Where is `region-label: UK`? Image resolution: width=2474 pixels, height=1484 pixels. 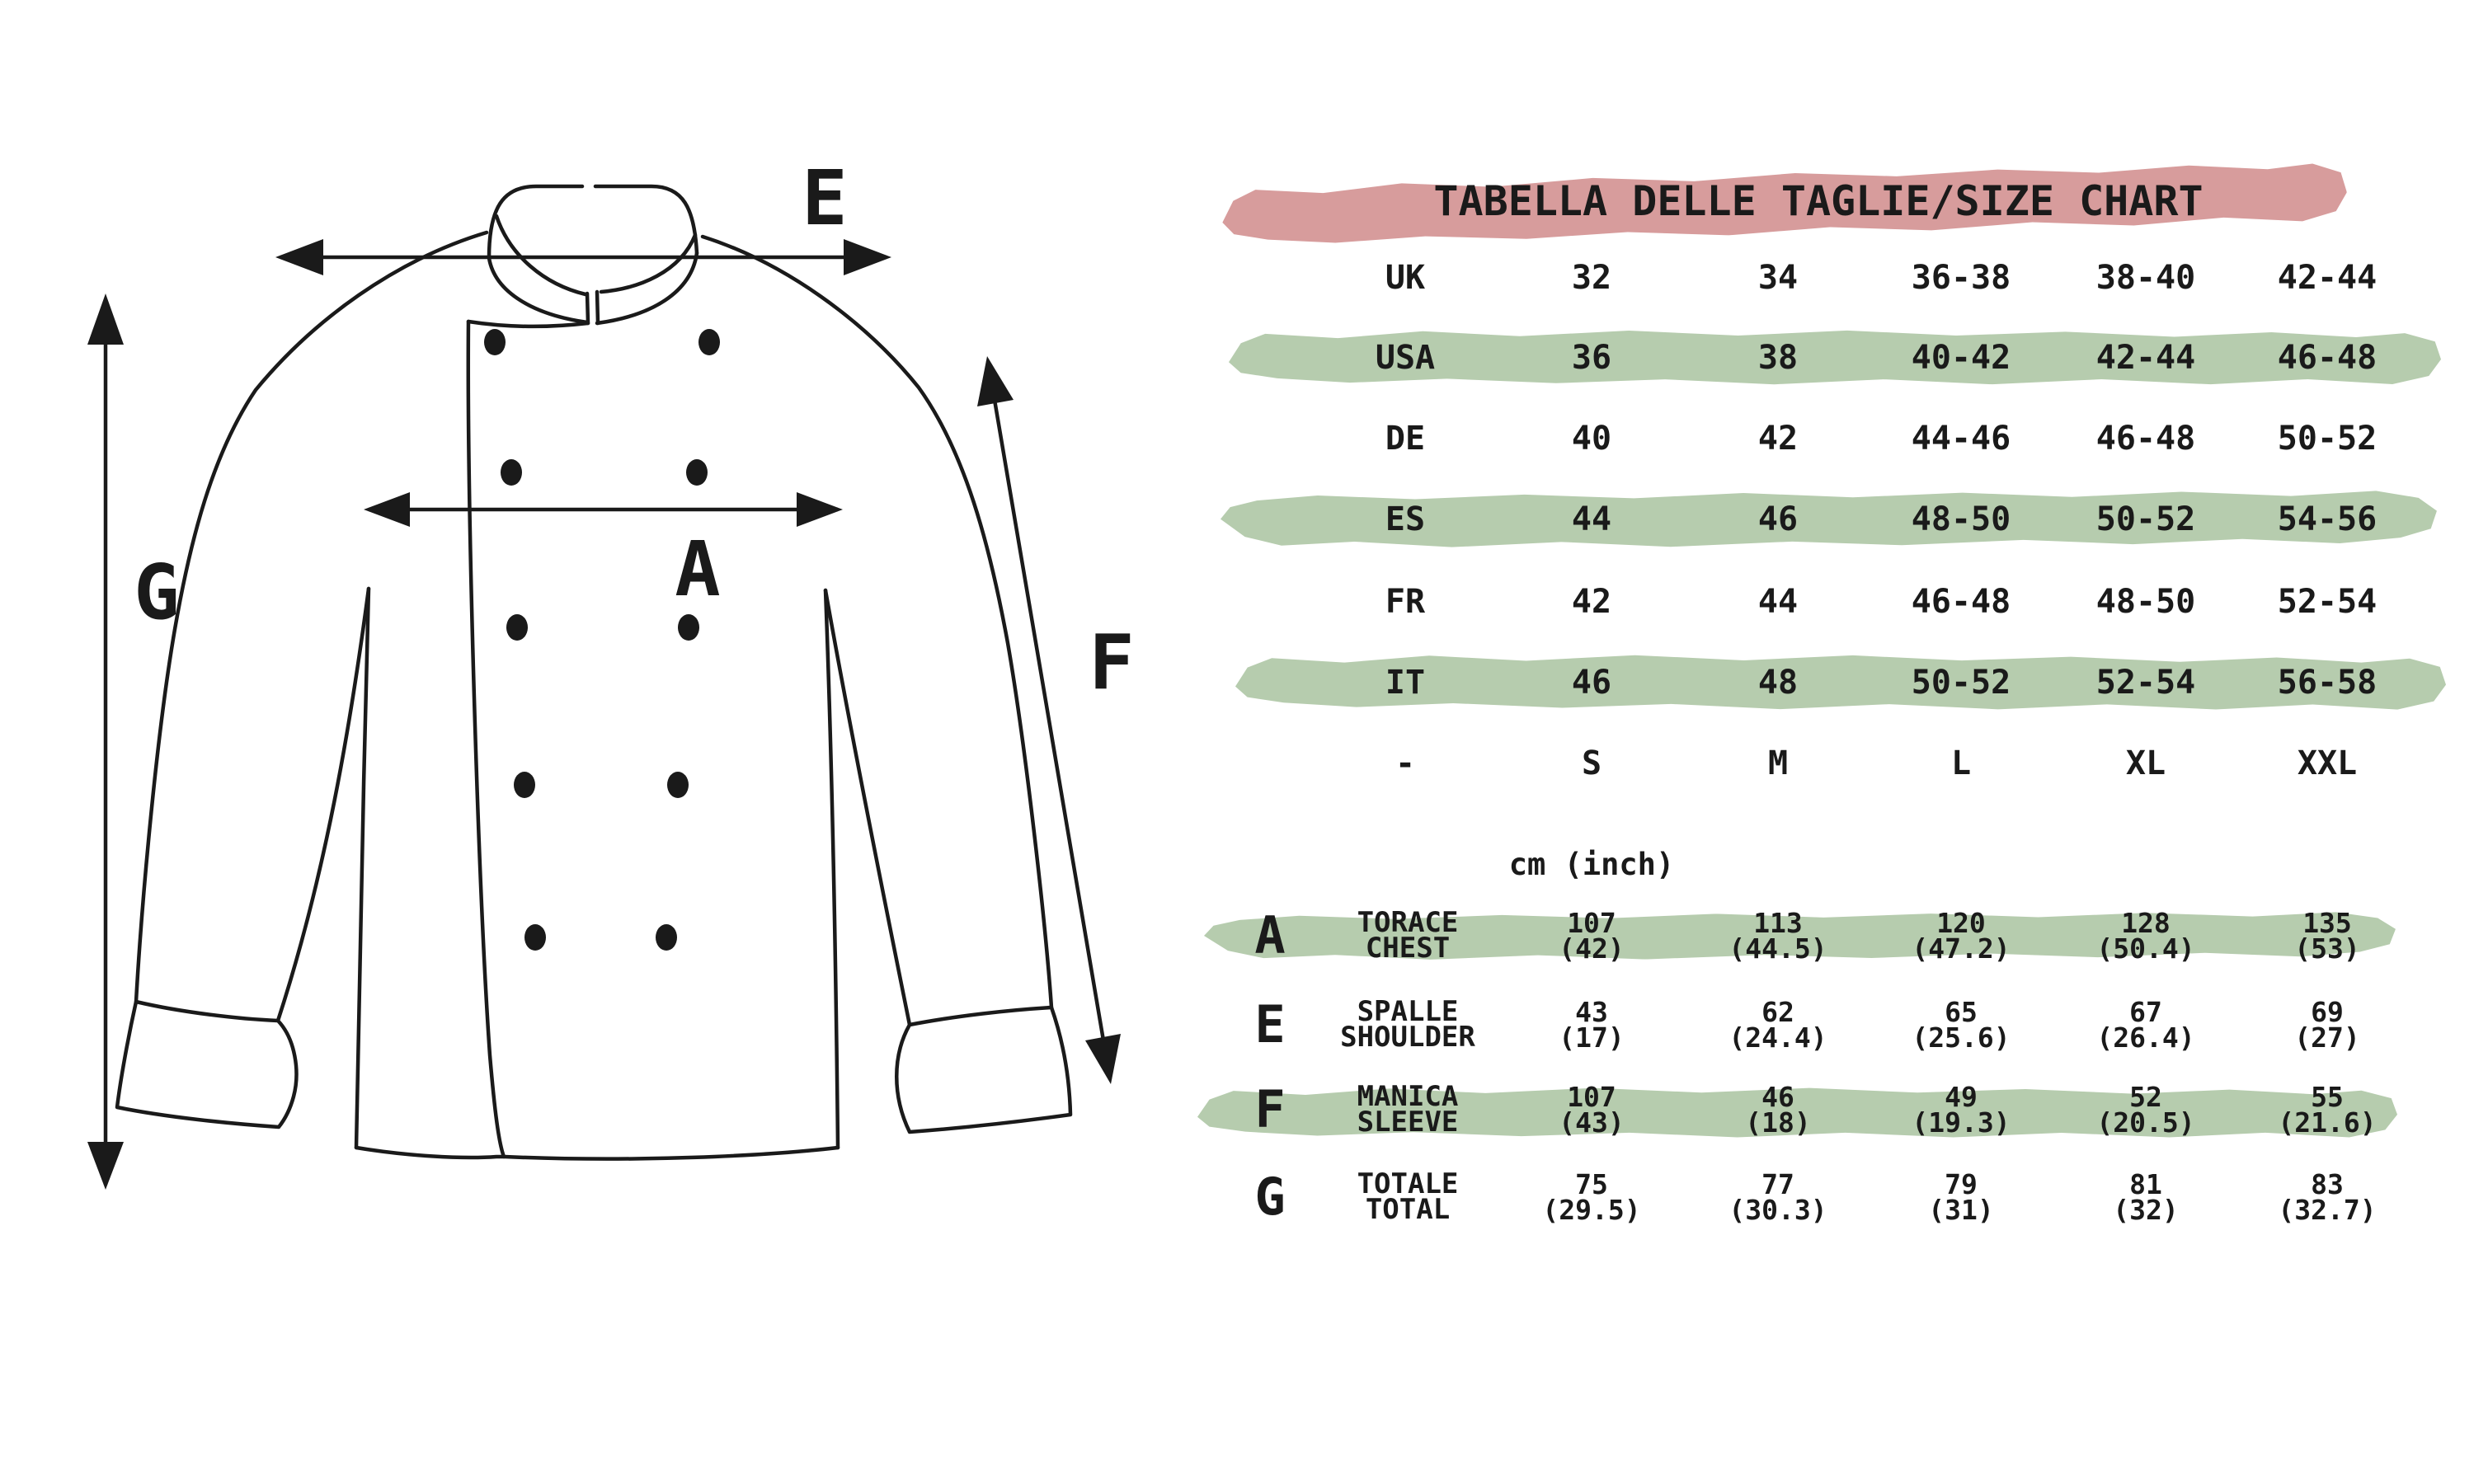 region-label: UK is located at coordinates (1405, 278).